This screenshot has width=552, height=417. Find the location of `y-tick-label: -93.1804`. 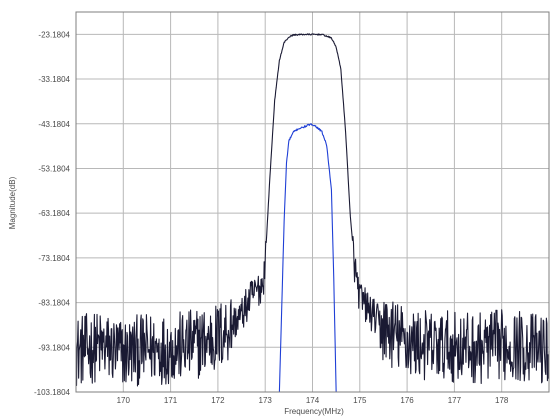

y-tick-label: -93.1804 is located at coordinates (54, 347).